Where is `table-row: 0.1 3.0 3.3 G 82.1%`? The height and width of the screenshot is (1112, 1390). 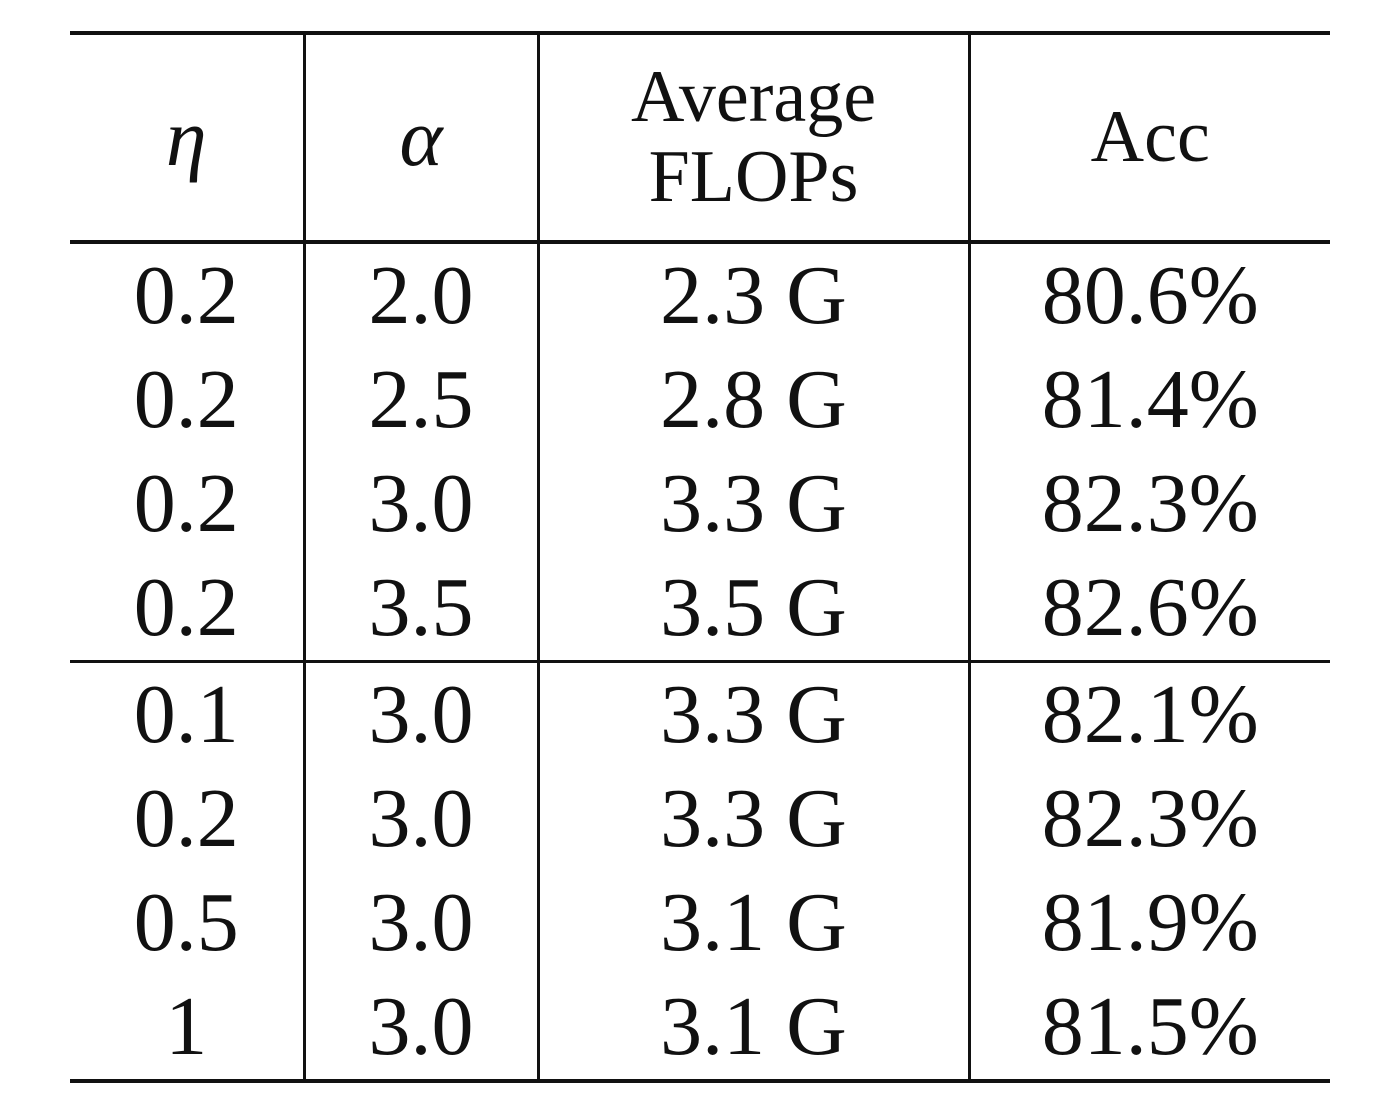
table-row: 0.1 3.0 3.3 G 82.1% is located at coordinates (700, 714).